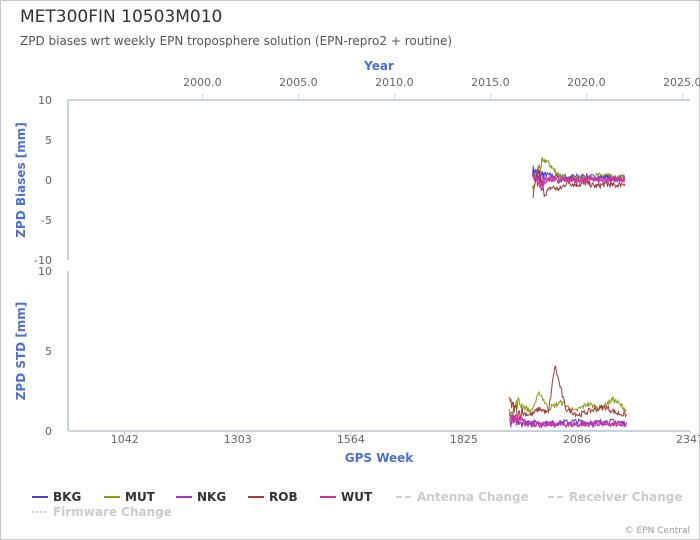 The image size is (700, 540). I want to click on std-panel-y-tick-label: 5, so click(48, 351).